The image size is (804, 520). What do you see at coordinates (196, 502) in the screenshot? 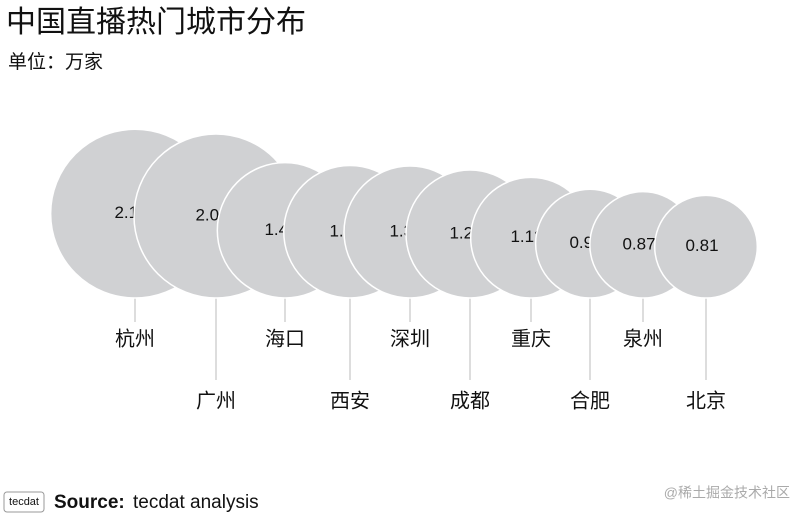
I see `source: tecdat analysis` at bounding box center [196, 502].